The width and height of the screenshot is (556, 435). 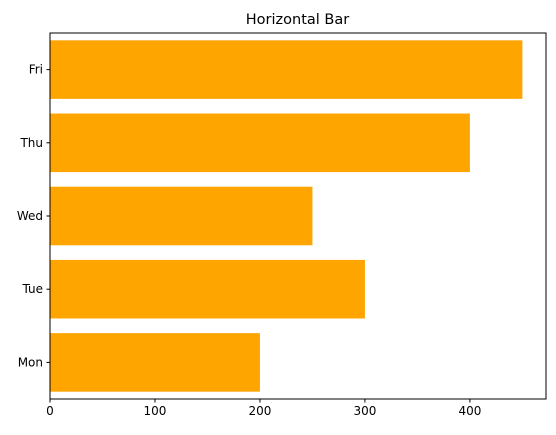 What do you see at coordinates (155, 362) in the screenshot?
I see `bar-mon` at bounding box center [155, 362].